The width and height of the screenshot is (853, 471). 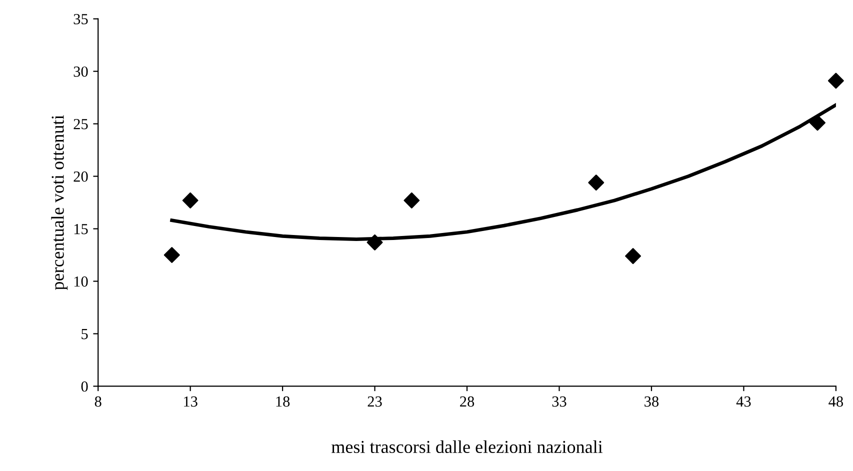 I want to click on y-tick-label: 10, so click(x=81, y=281).